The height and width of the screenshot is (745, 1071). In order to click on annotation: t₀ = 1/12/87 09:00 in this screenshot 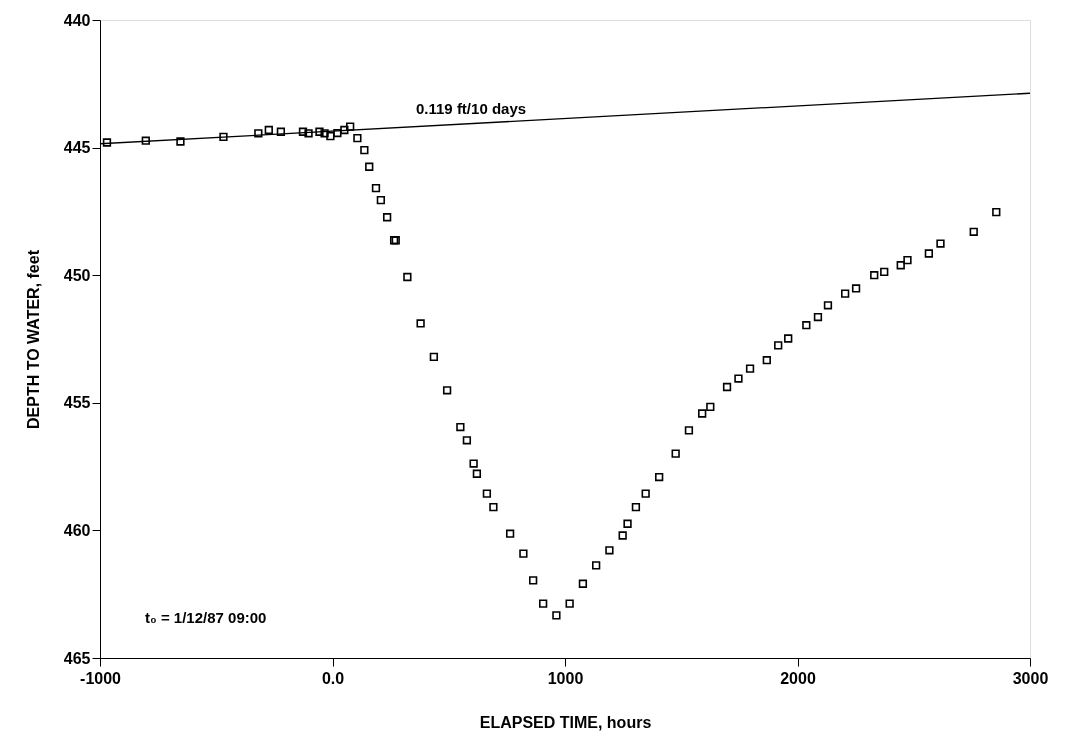, I will do `click(206, 617)`.